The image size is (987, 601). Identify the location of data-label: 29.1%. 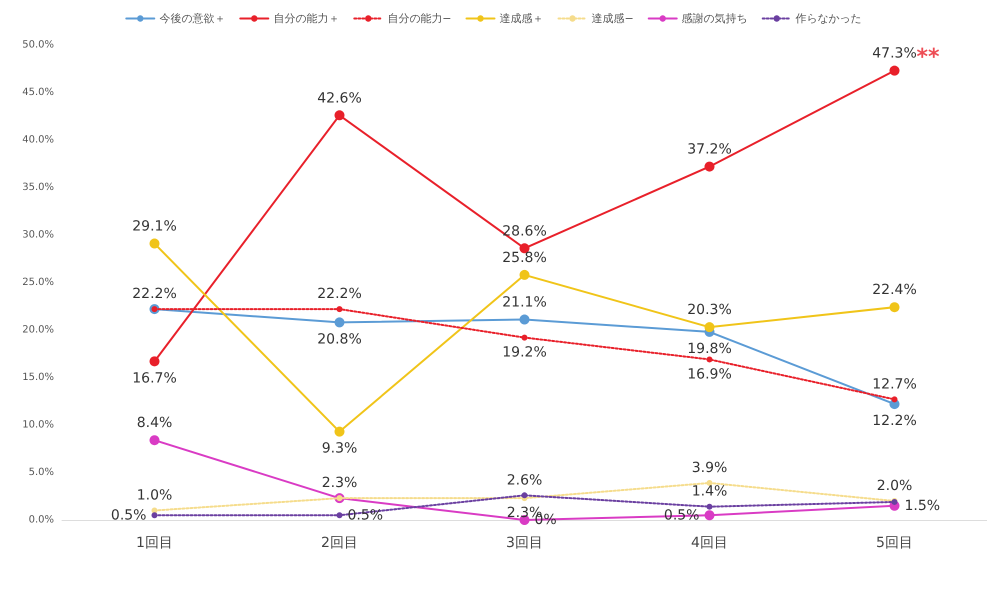
(154, 226).